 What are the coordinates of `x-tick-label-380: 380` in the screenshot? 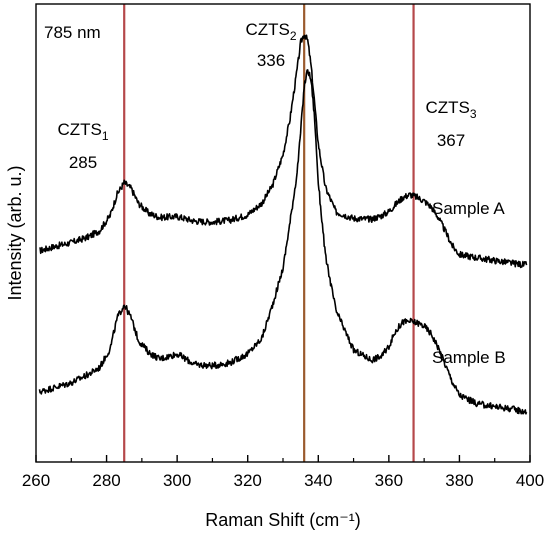 It's located at (459, 480).